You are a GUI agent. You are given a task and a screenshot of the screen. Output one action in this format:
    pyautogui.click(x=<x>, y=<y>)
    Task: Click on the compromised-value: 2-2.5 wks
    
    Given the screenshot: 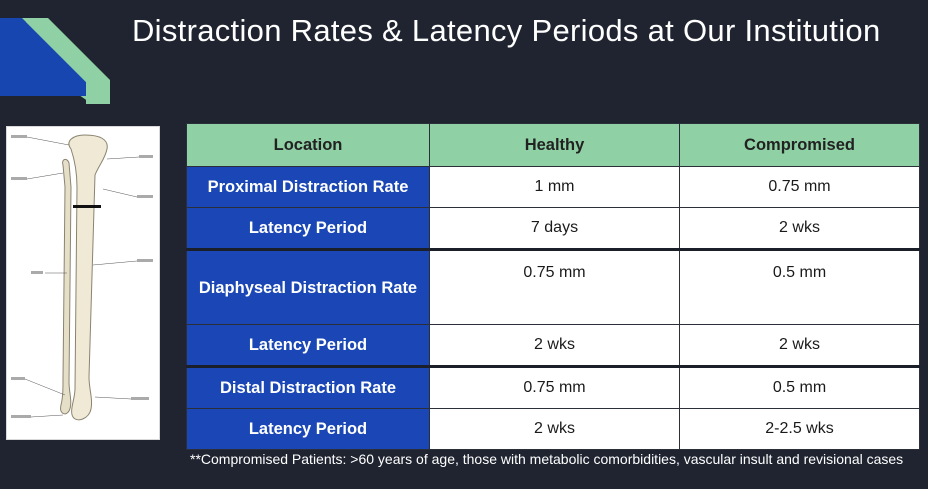 What is the action you would take?
    pyautogui.click(x=799, y=429)
    